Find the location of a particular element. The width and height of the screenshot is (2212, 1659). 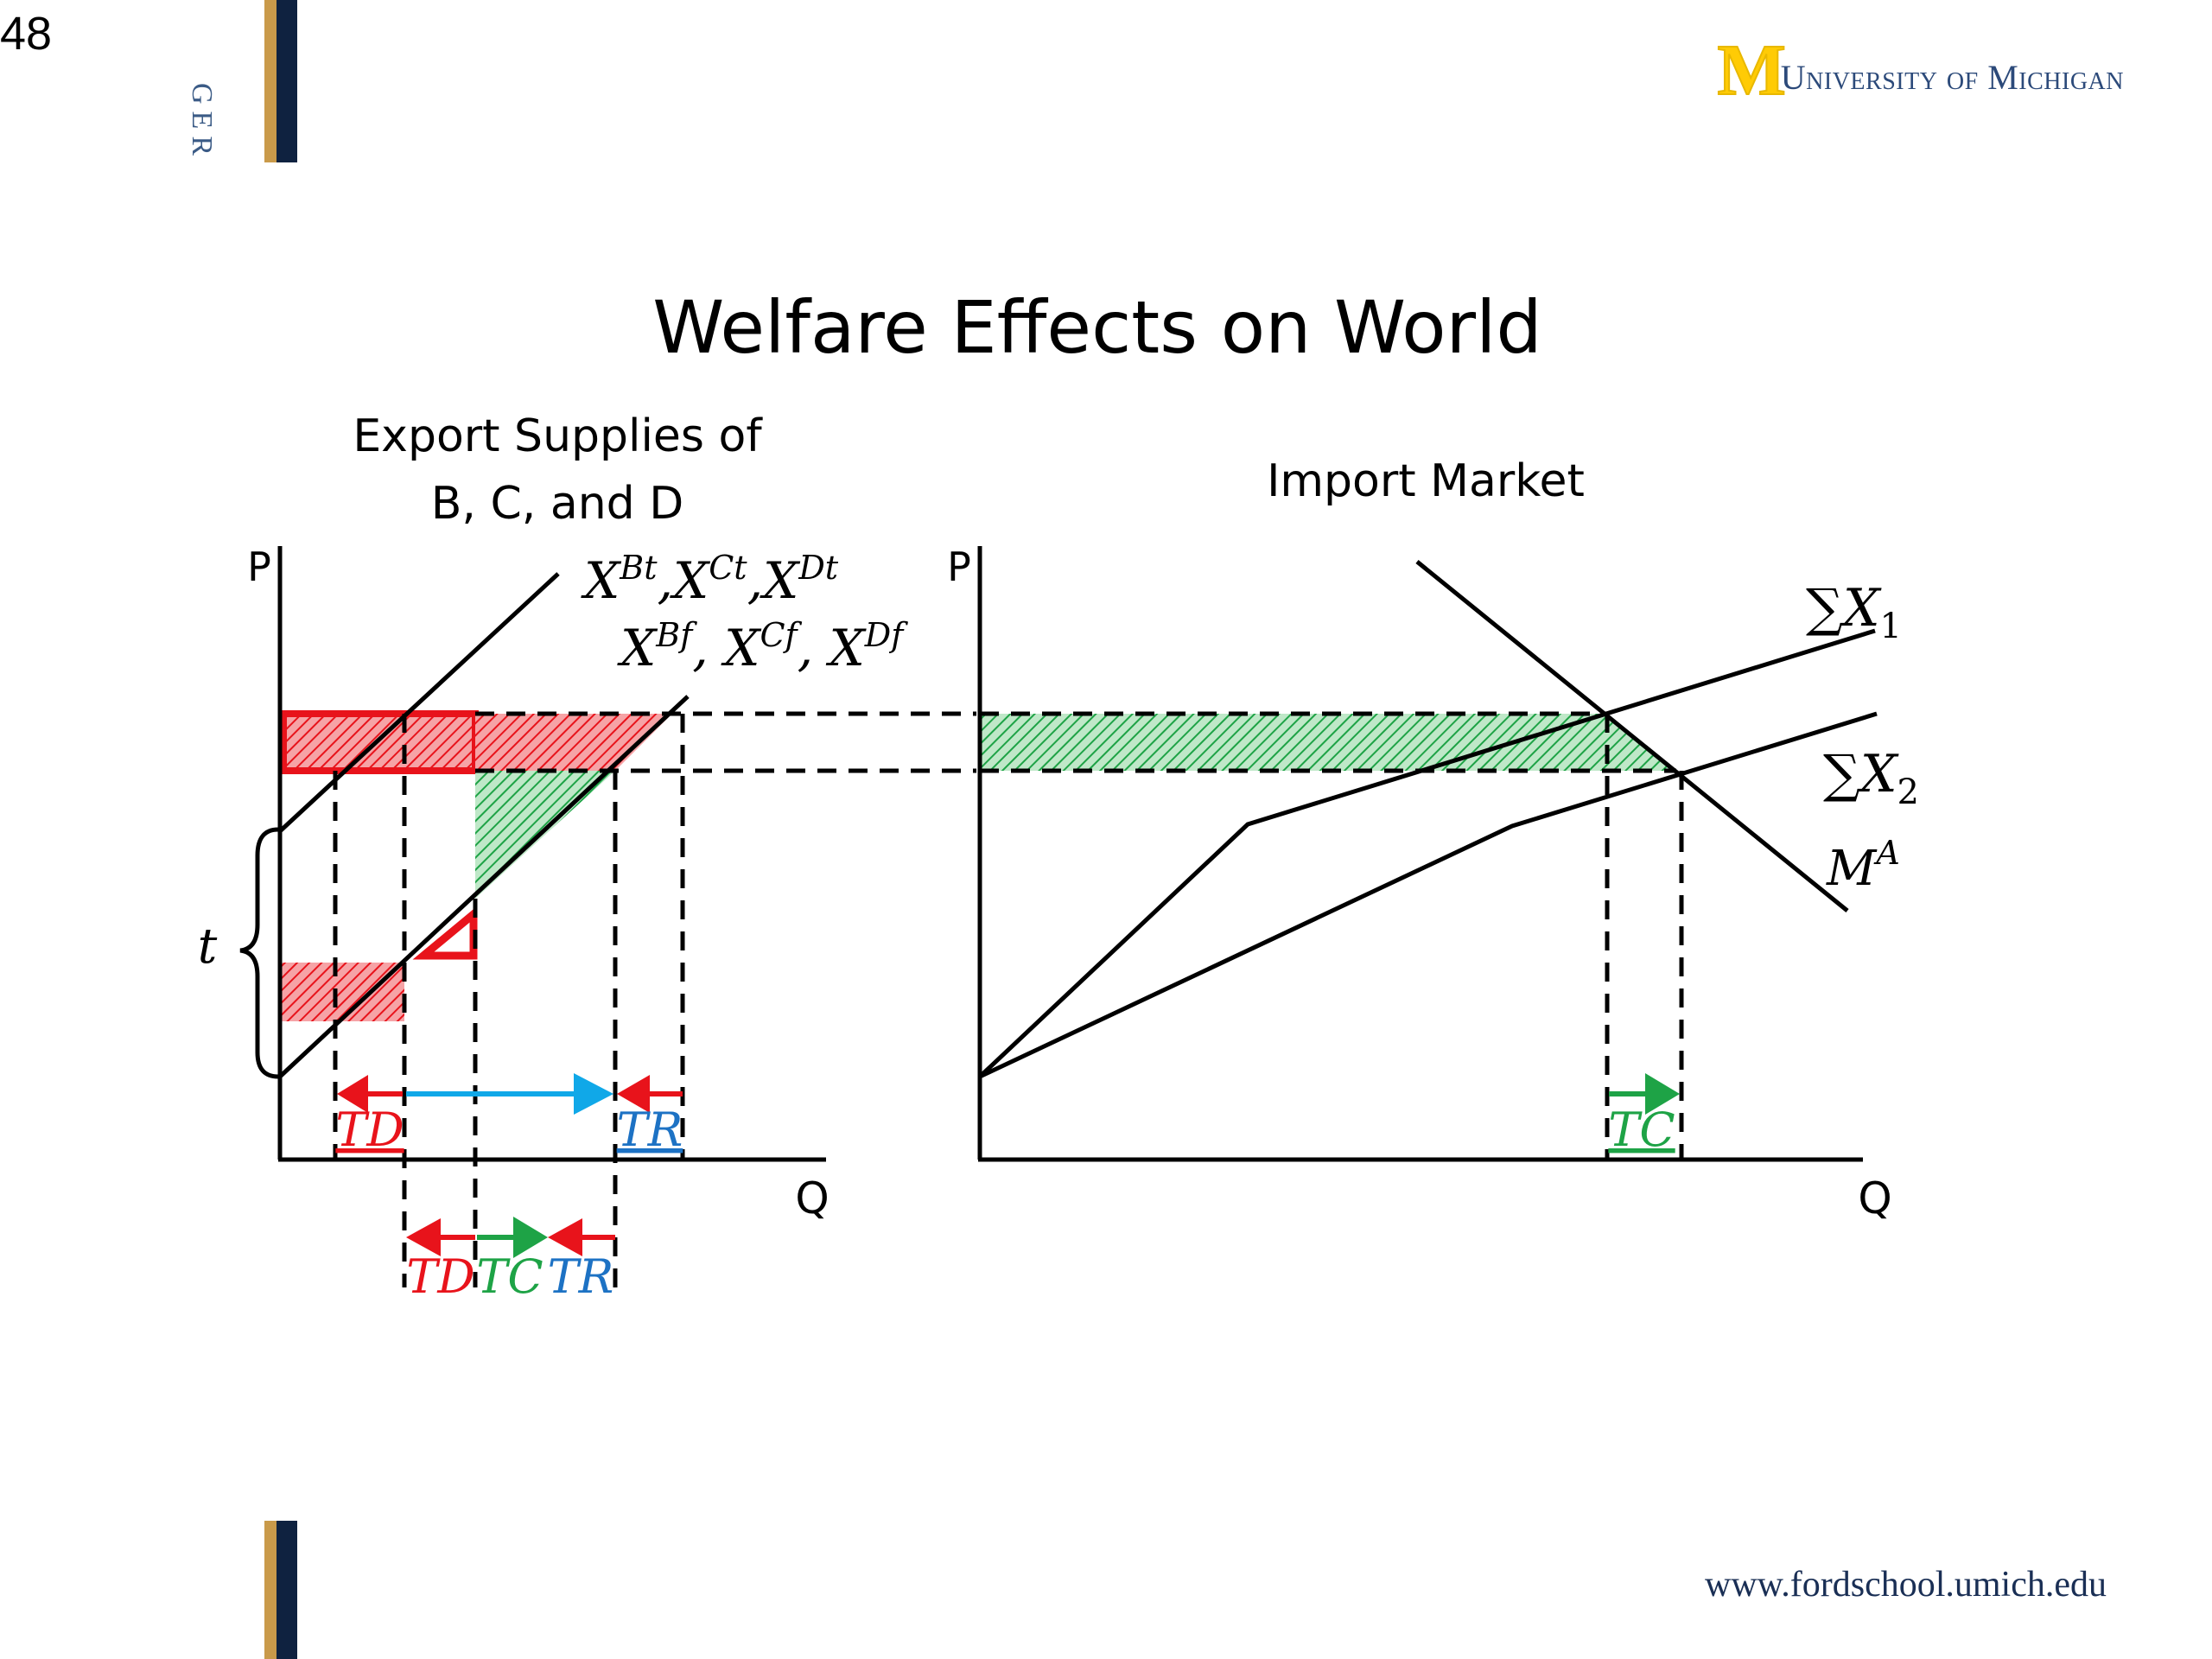

tariff-brace is located at coordinates (259, 953).